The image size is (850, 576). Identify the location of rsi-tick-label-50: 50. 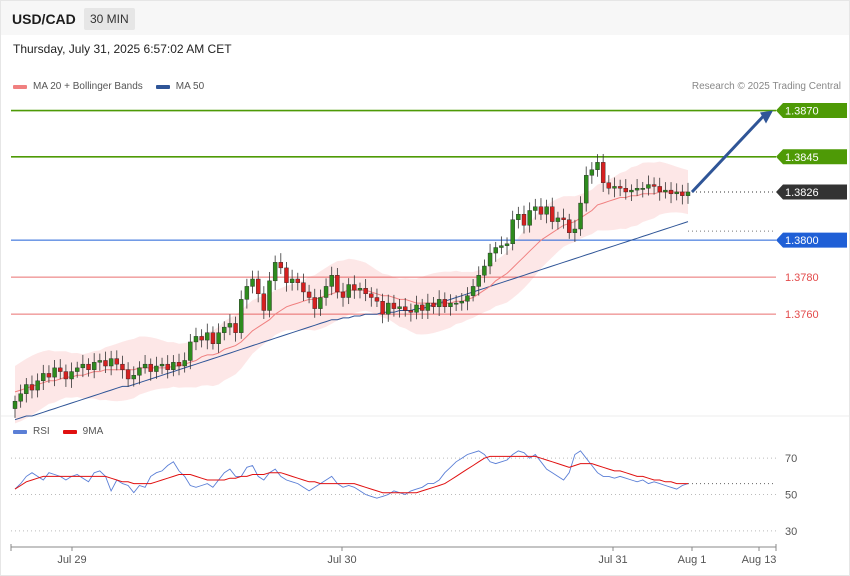
(791, 496).